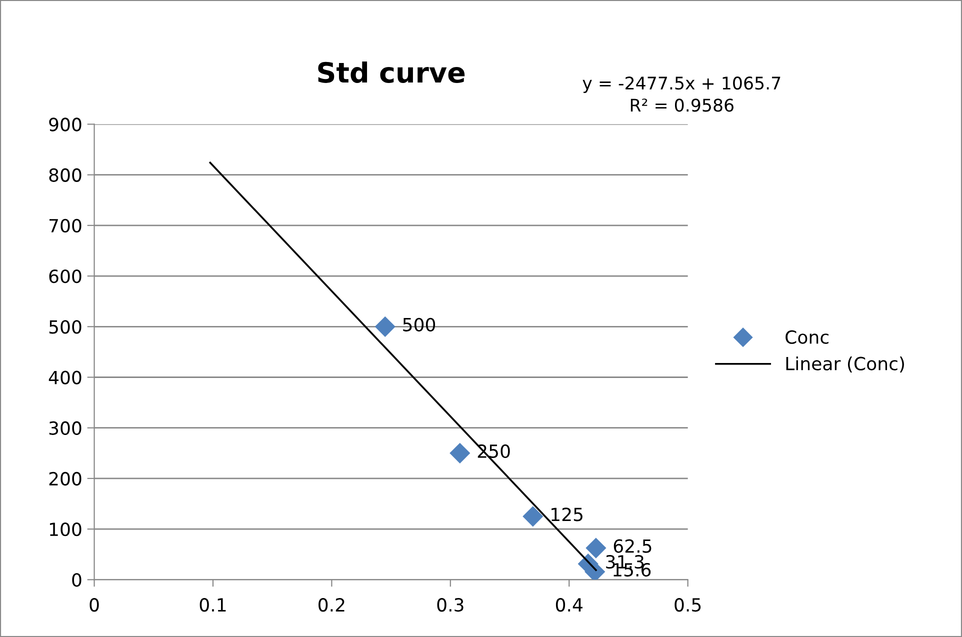  What do you see at coordinates (65, 327) in the screenshot?
I see `y-tick-label: 500` at bounding box center [65, 327].